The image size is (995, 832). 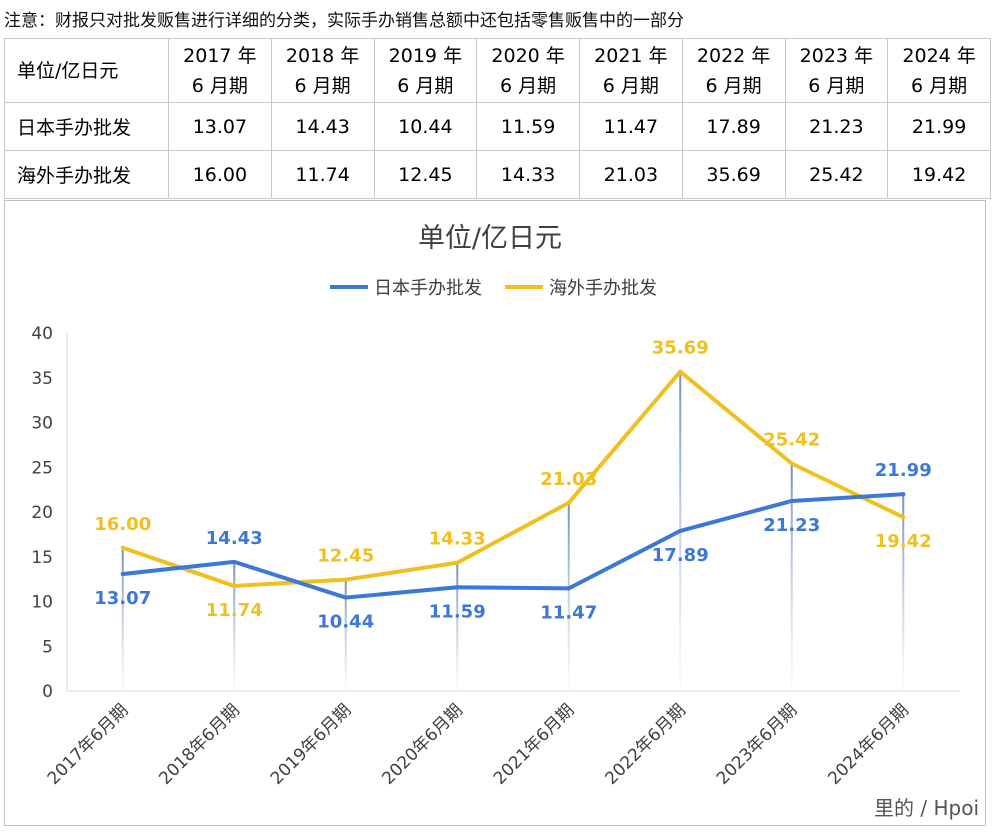 I want to click on x-tick-label: 2018年6月期, so click(x=199, y=744).